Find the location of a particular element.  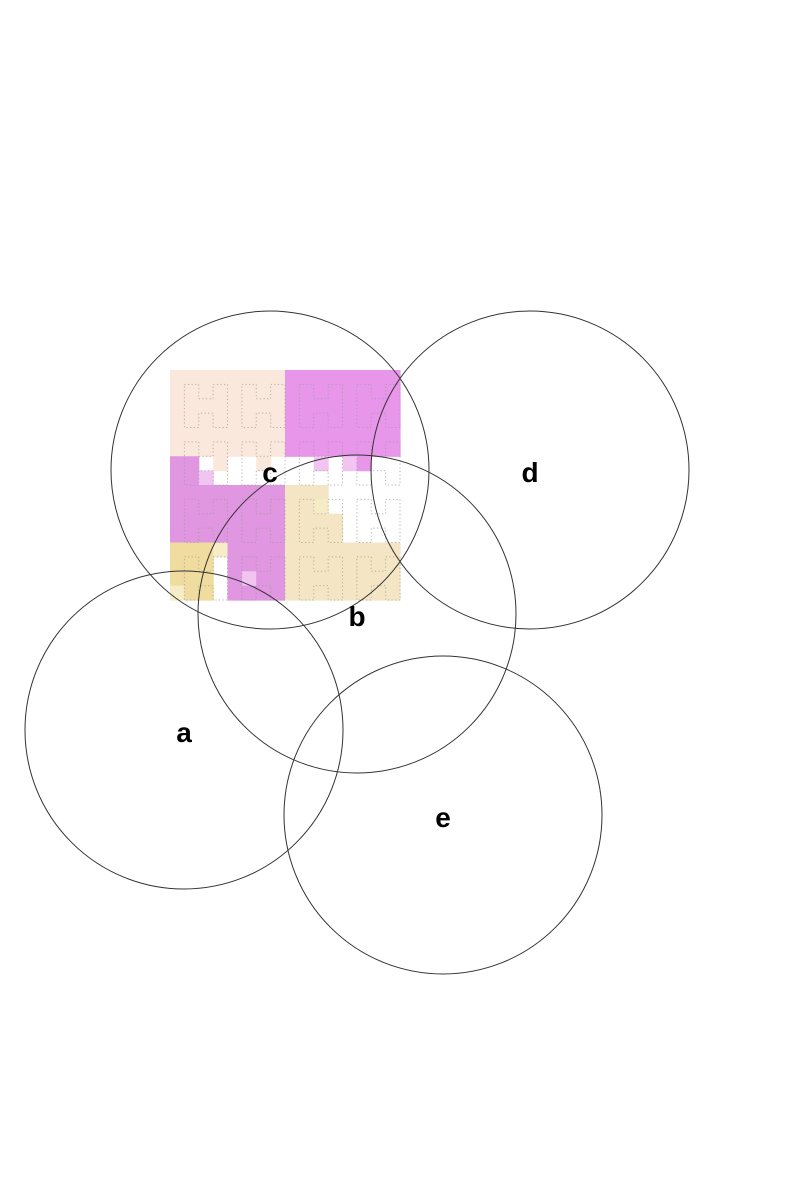

label-b: b is located at coordinates (356, 616).